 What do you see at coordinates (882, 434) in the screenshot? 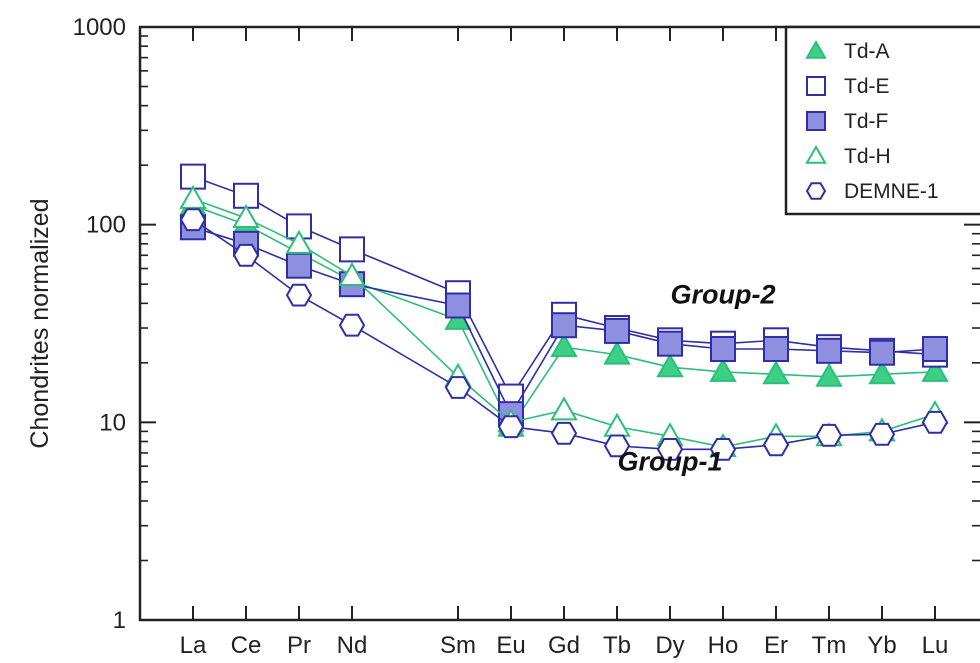
I see `data-point-demne-1-yb` at bounding box center [882, 434].